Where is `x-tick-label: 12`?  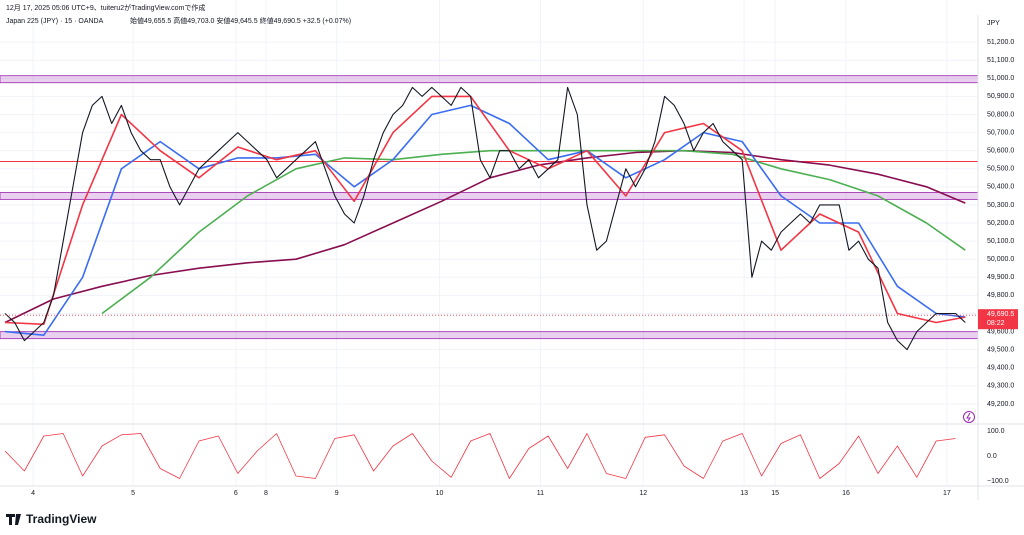
x-tick-label: 12 is located at coordinates (643, 493).